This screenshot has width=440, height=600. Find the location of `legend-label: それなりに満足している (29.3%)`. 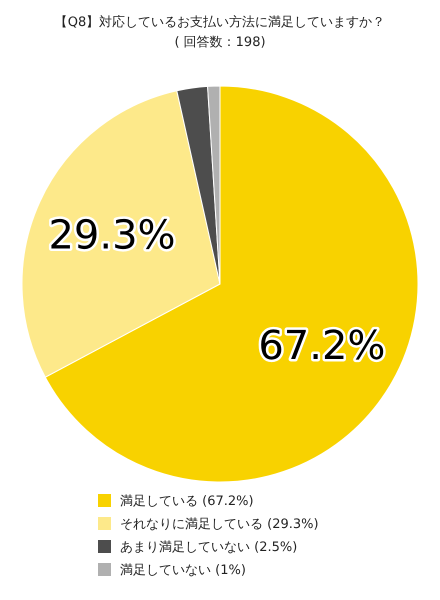

legend-label: それなりに満足している (29.3%) is located at coordinates (219, 524).